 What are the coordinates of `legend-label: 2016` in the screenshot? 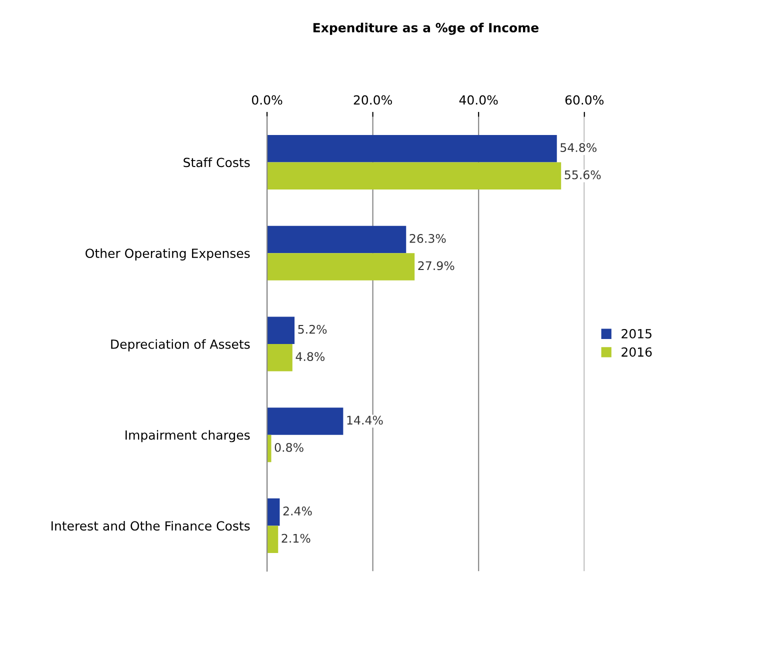 It's located at (637, 352).